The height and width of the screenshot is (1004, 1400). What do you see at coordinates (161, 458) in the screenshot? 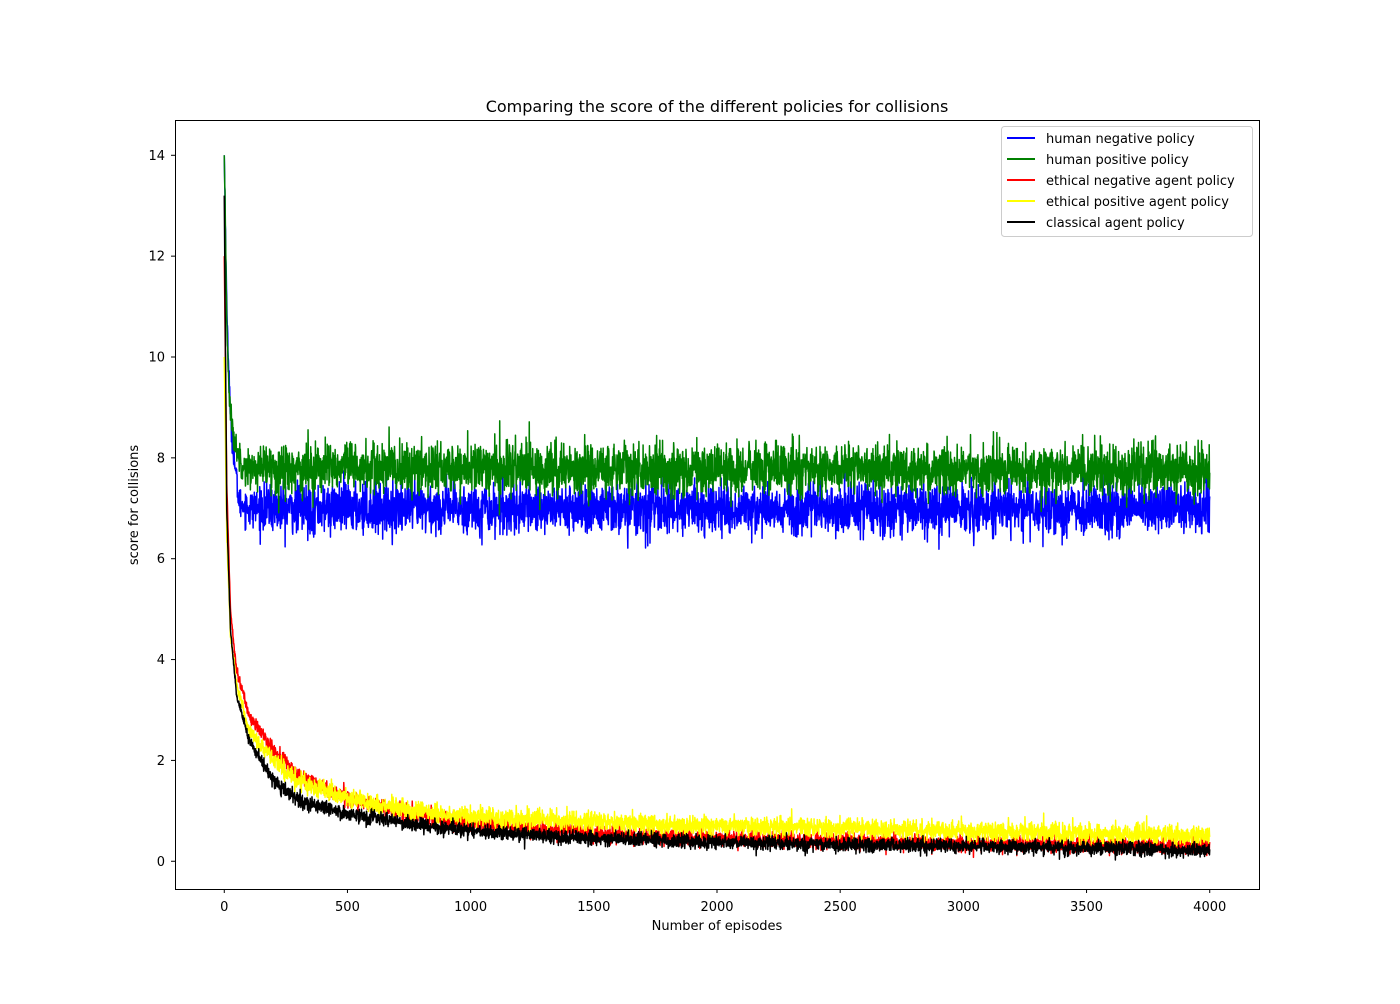
I see `y-tick-label: 8` at bounding box center [161, 458].